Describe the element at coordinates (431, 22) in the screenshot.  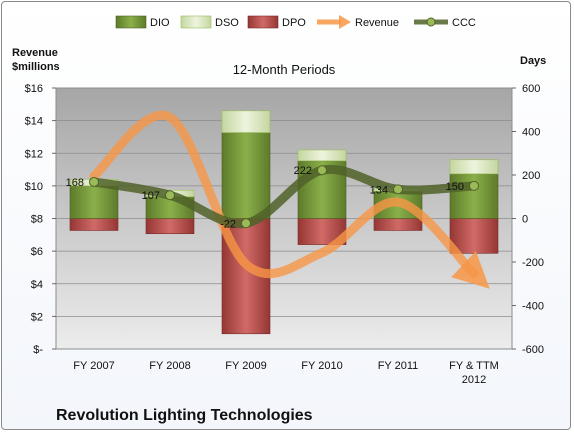
I see `legend-marker` at that location.